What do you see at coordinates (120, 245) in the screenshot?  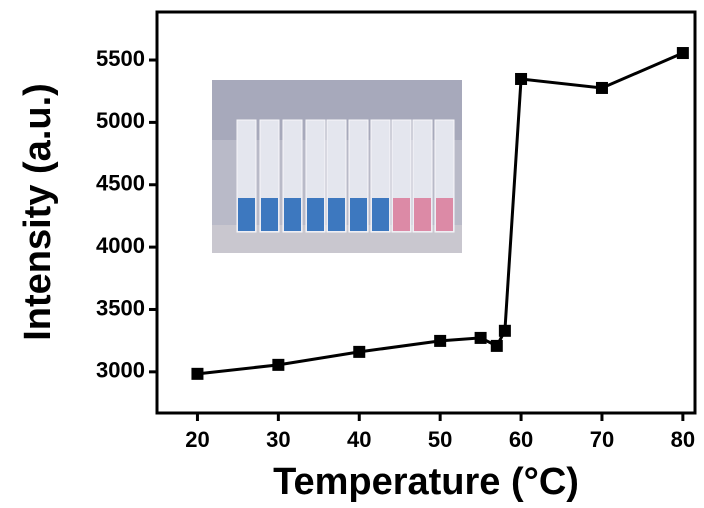 I see `y-tick-label: 4000` at bounding box center [120, 245].